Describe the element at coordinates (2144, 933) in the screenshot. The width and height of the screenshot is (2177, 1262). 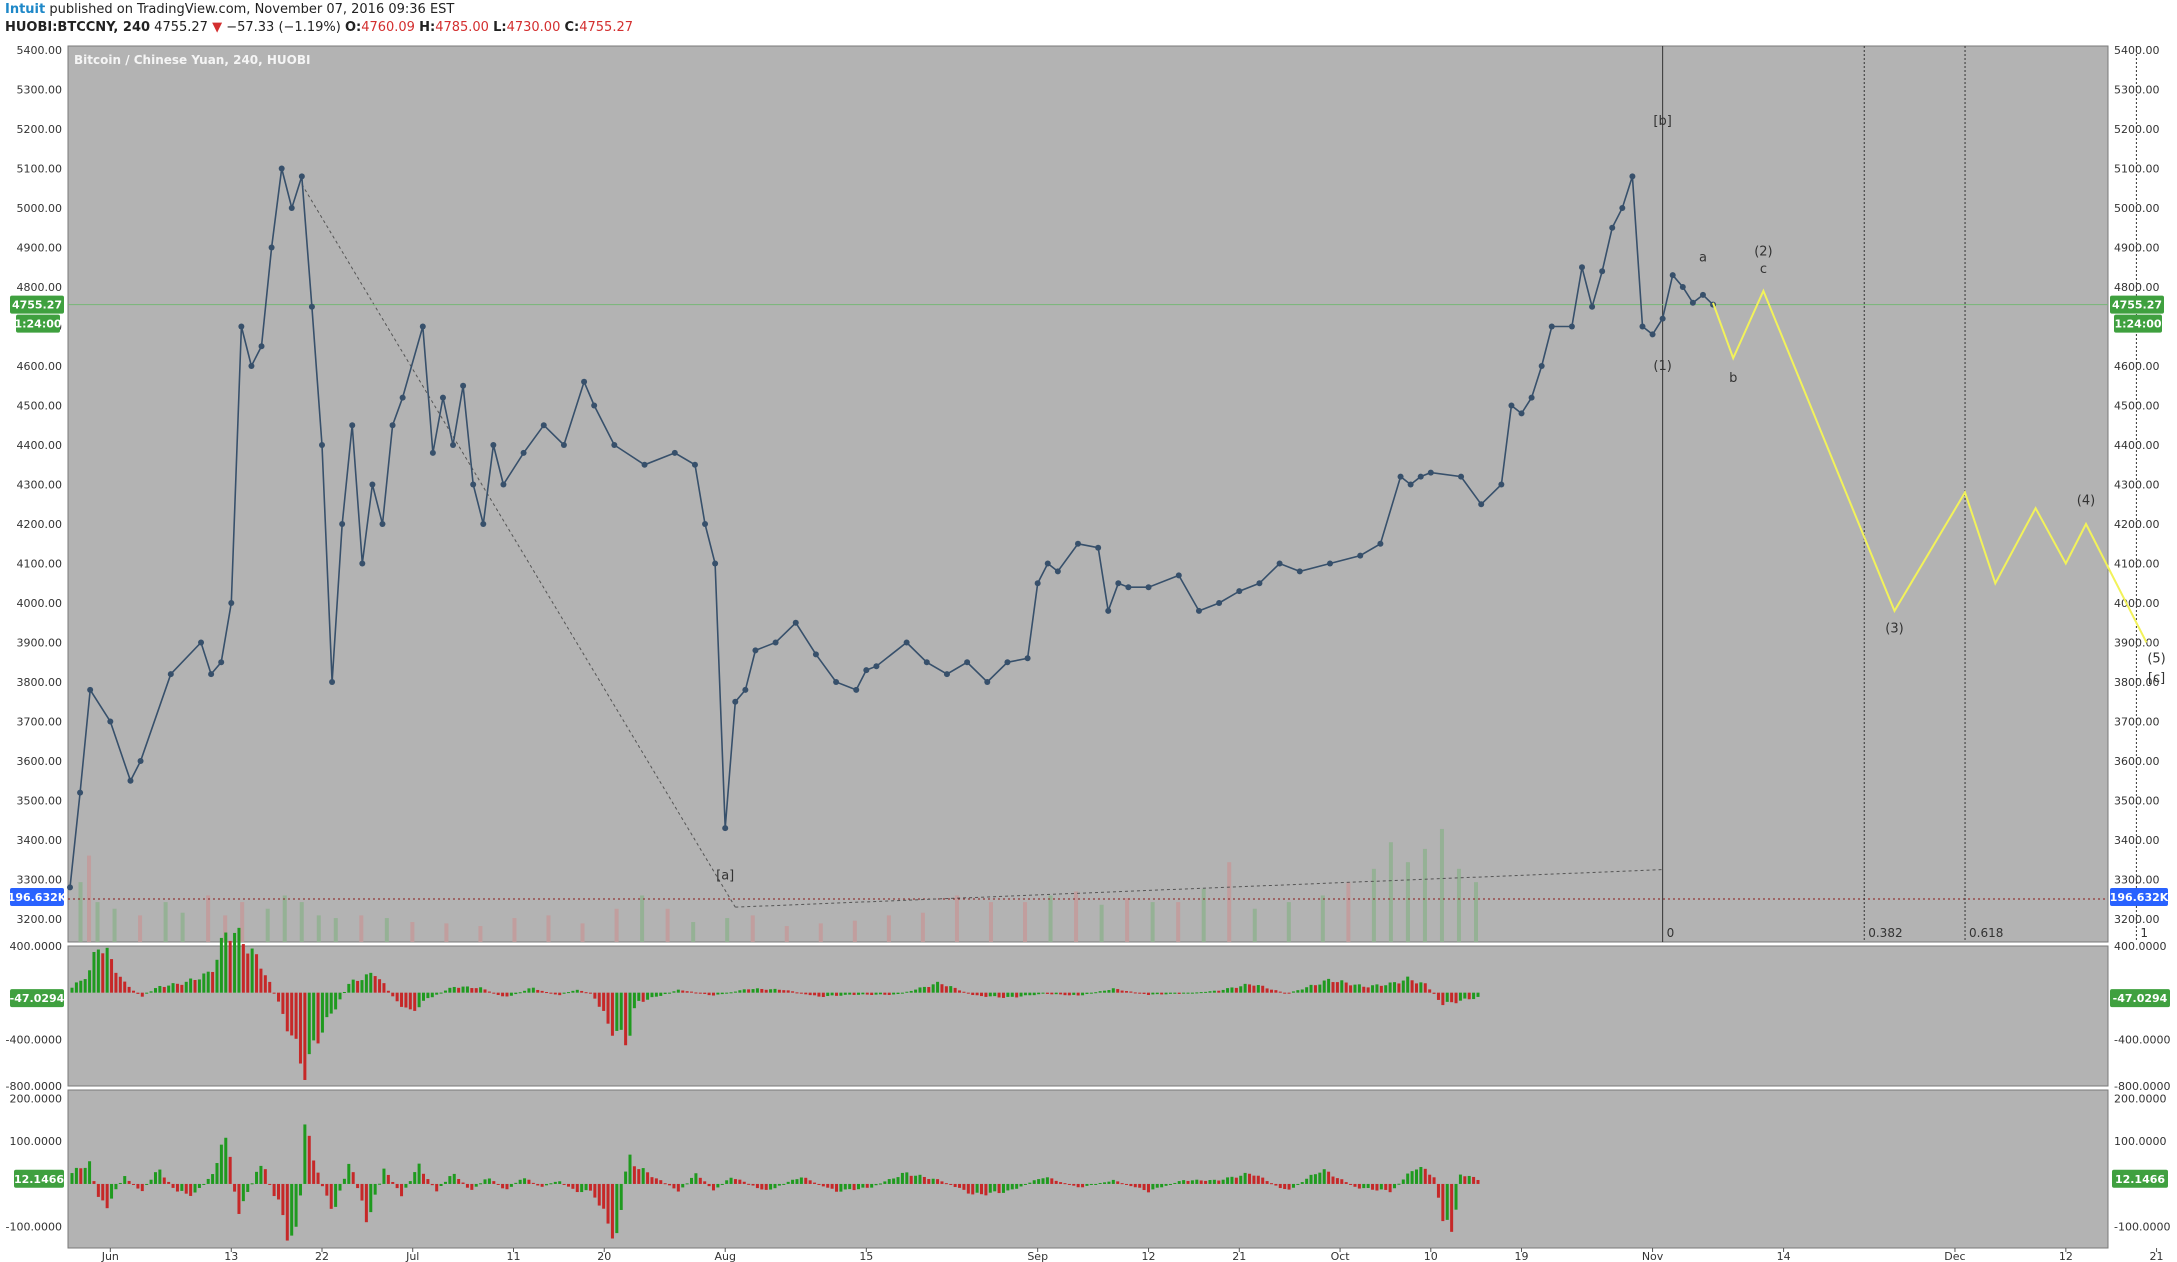
I see `fib-level-label: 1` at that location.